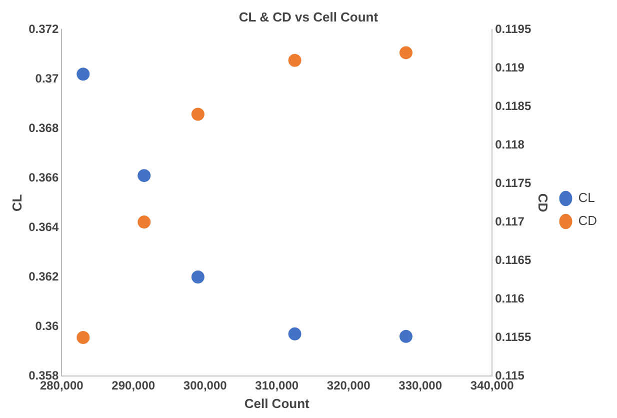  What do you see at coordinates (47, 78) in the screenshot?
I see `y-tick-label: 0.37` at bounding box center [47, 78].